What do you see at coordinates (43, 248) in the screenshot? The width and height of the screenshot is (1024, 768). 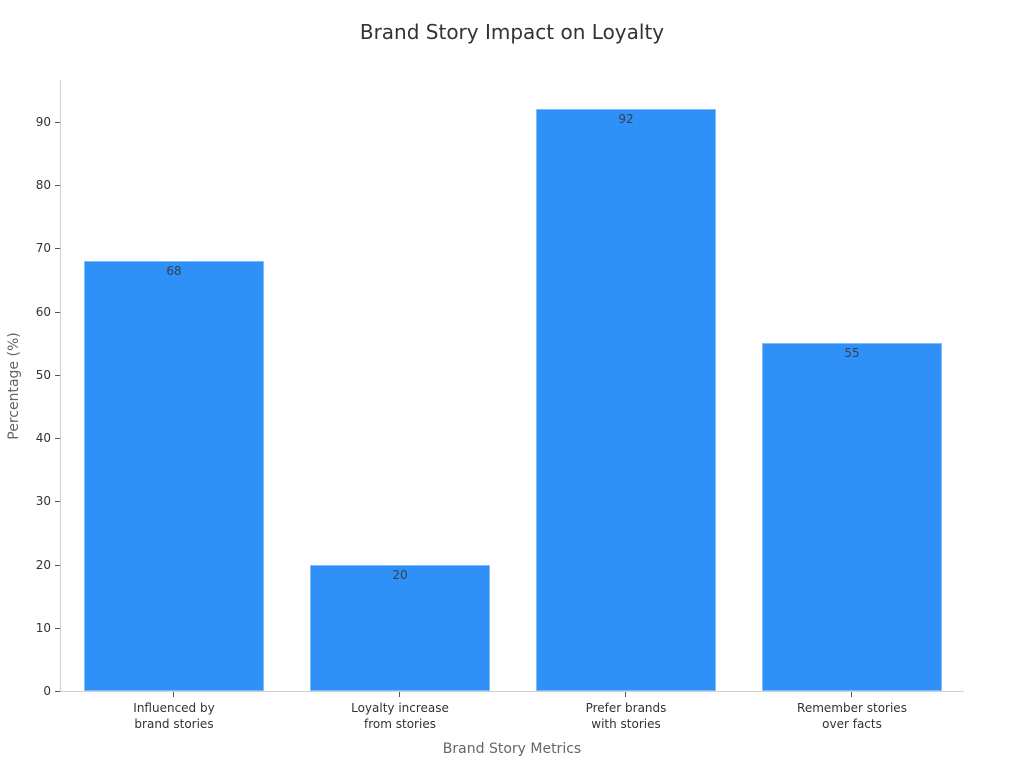 I see `y-tick-label: 70` at bounding box center [43, 248].